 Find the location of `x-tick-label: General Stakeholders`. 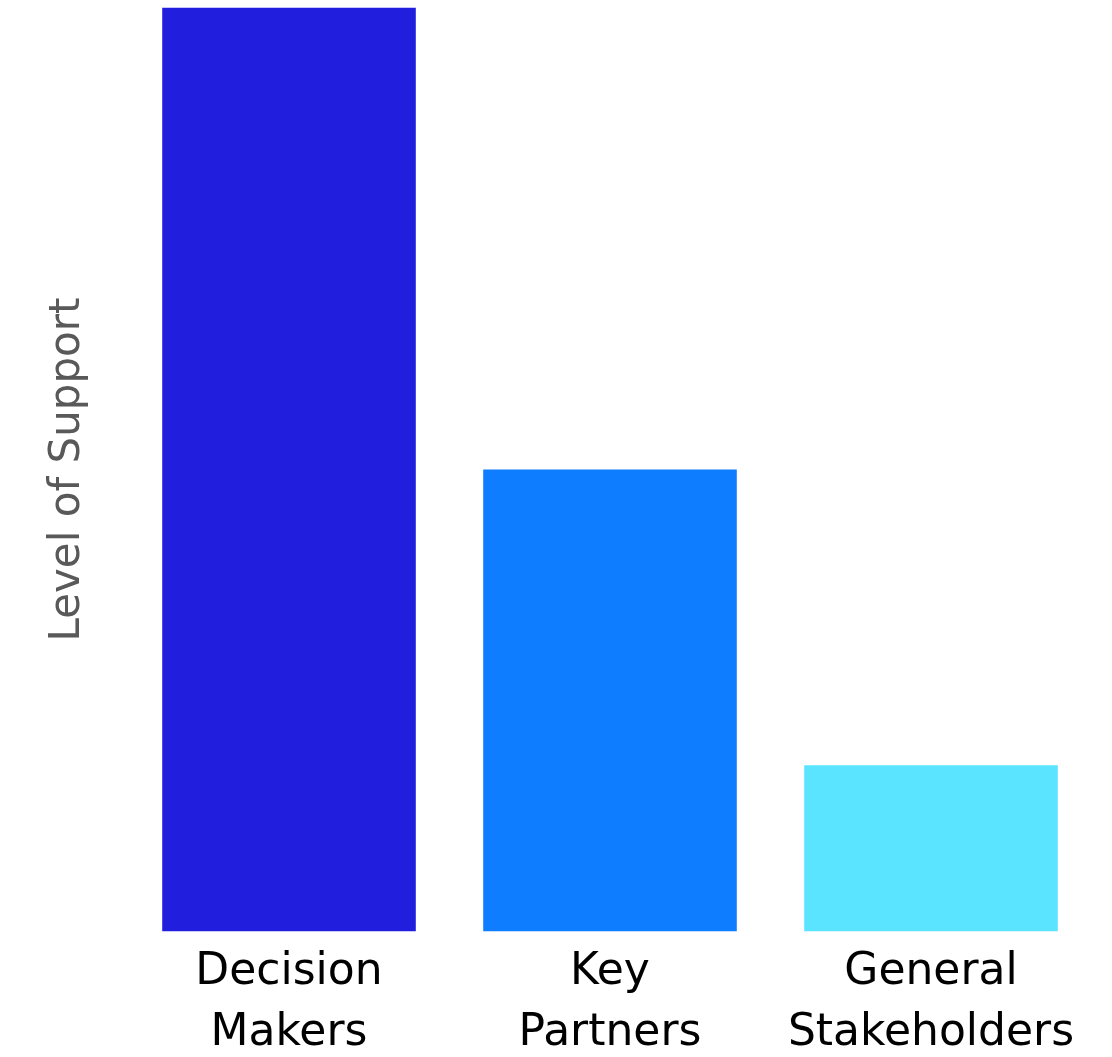

x-tick-label: General Stakeholders is located at coordinates (931, 998).